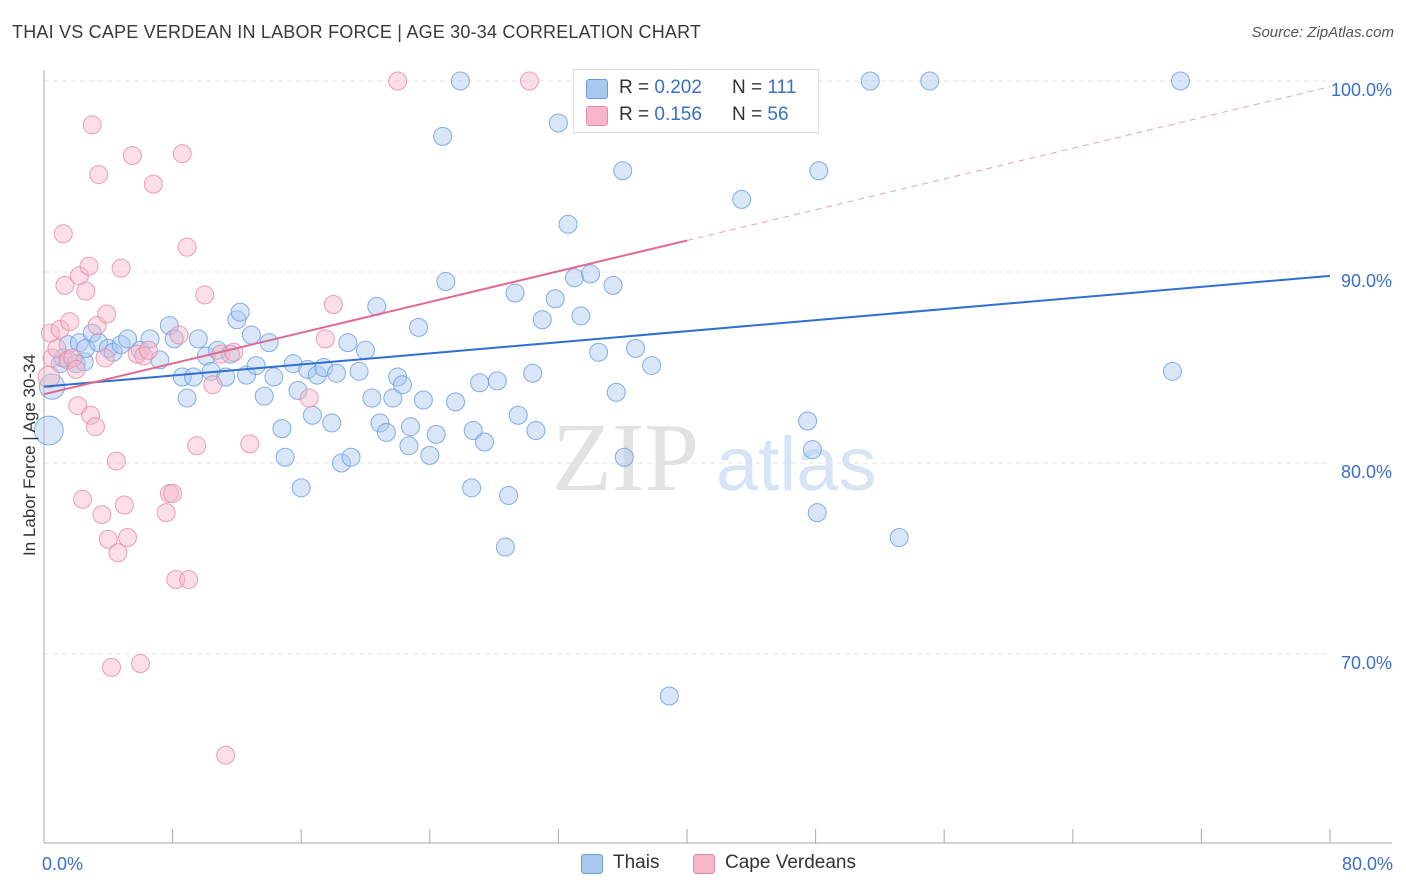  I want to click on watermark: ZIP atlas, so click(714, 458).